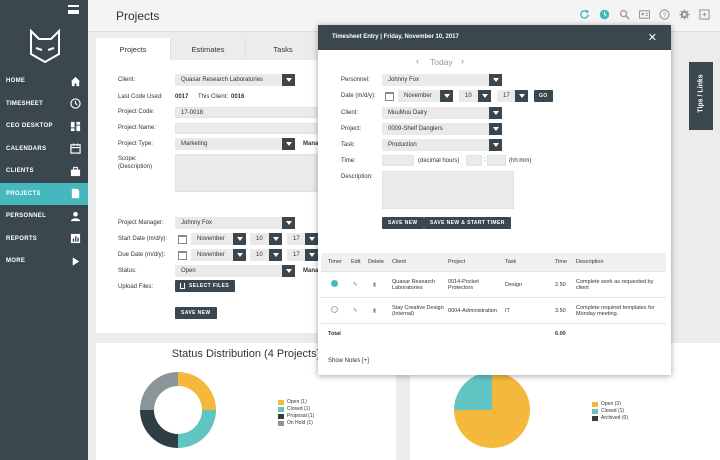  I want to click on description-textarea, so click(448, 190).